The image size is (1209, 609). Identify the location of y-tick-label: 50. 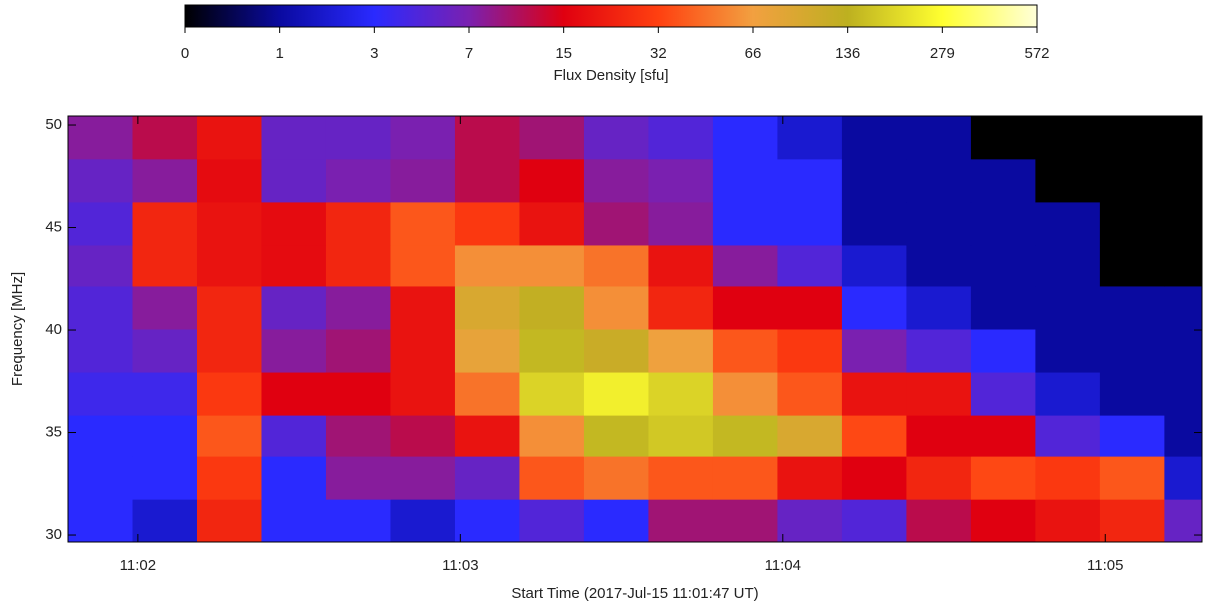
(53, 124).